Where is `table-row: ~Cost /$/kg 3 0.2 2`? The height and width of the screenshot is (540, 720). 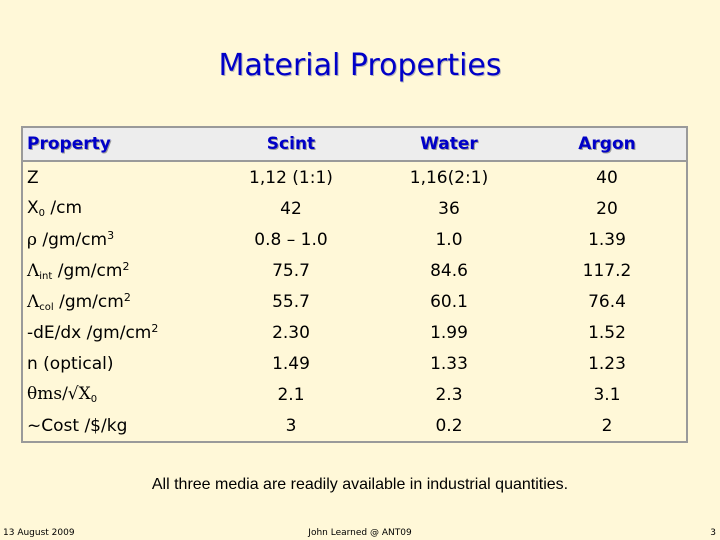
table-row: ~Cost /$/kg 3 0.2 2 is located at coordinates (354, 426).